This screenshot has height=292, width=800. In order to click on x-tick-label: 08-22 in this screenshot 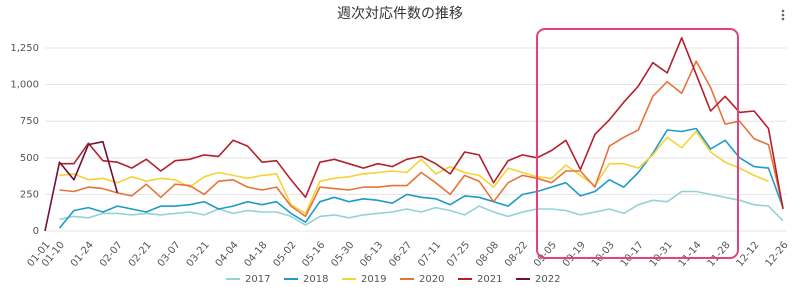, I will do `click(516, 254)`.